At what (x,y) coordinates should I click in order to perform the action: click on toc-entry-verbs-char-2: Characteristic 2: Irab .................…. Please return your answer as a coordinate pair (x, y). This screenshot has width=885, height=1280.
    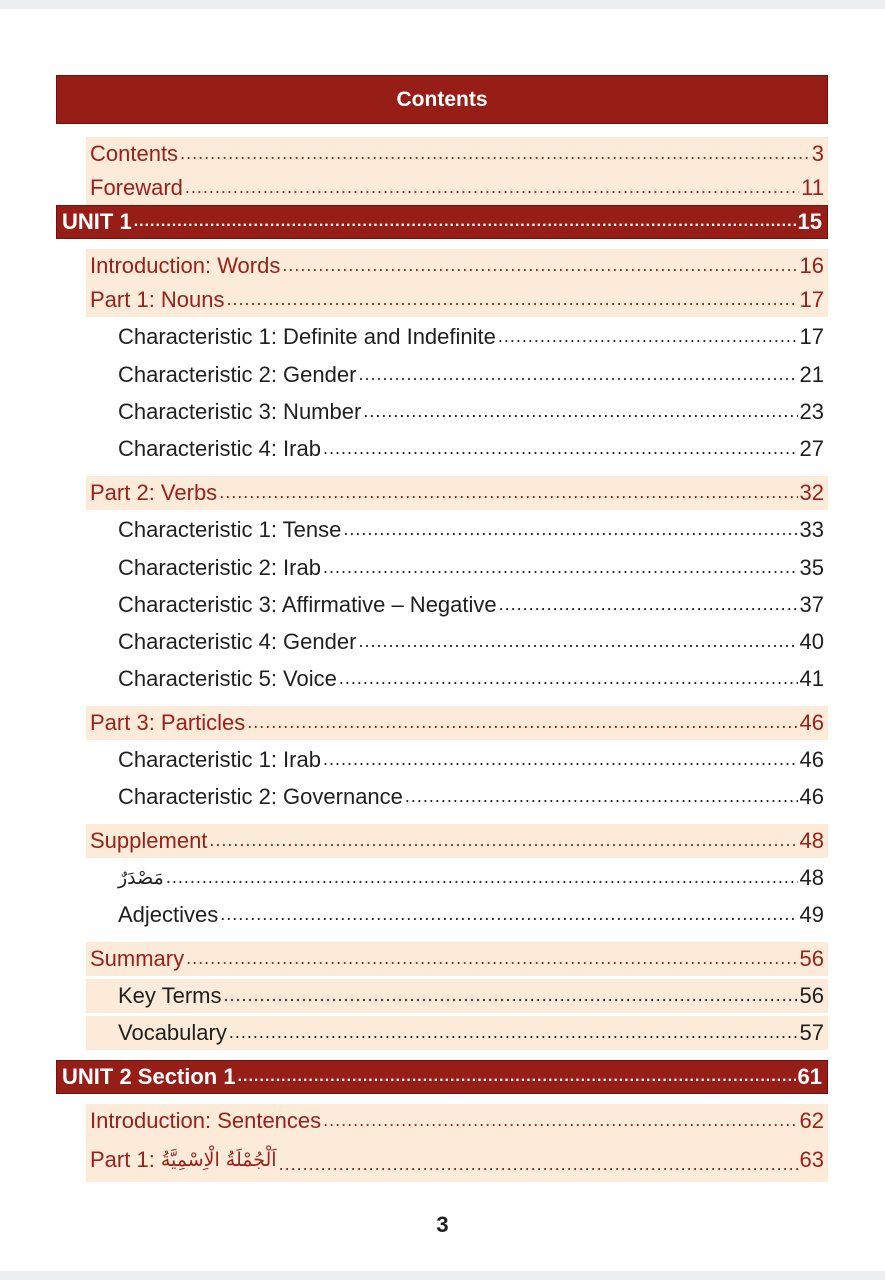
    Looking at the image, I should click on (457, 568).